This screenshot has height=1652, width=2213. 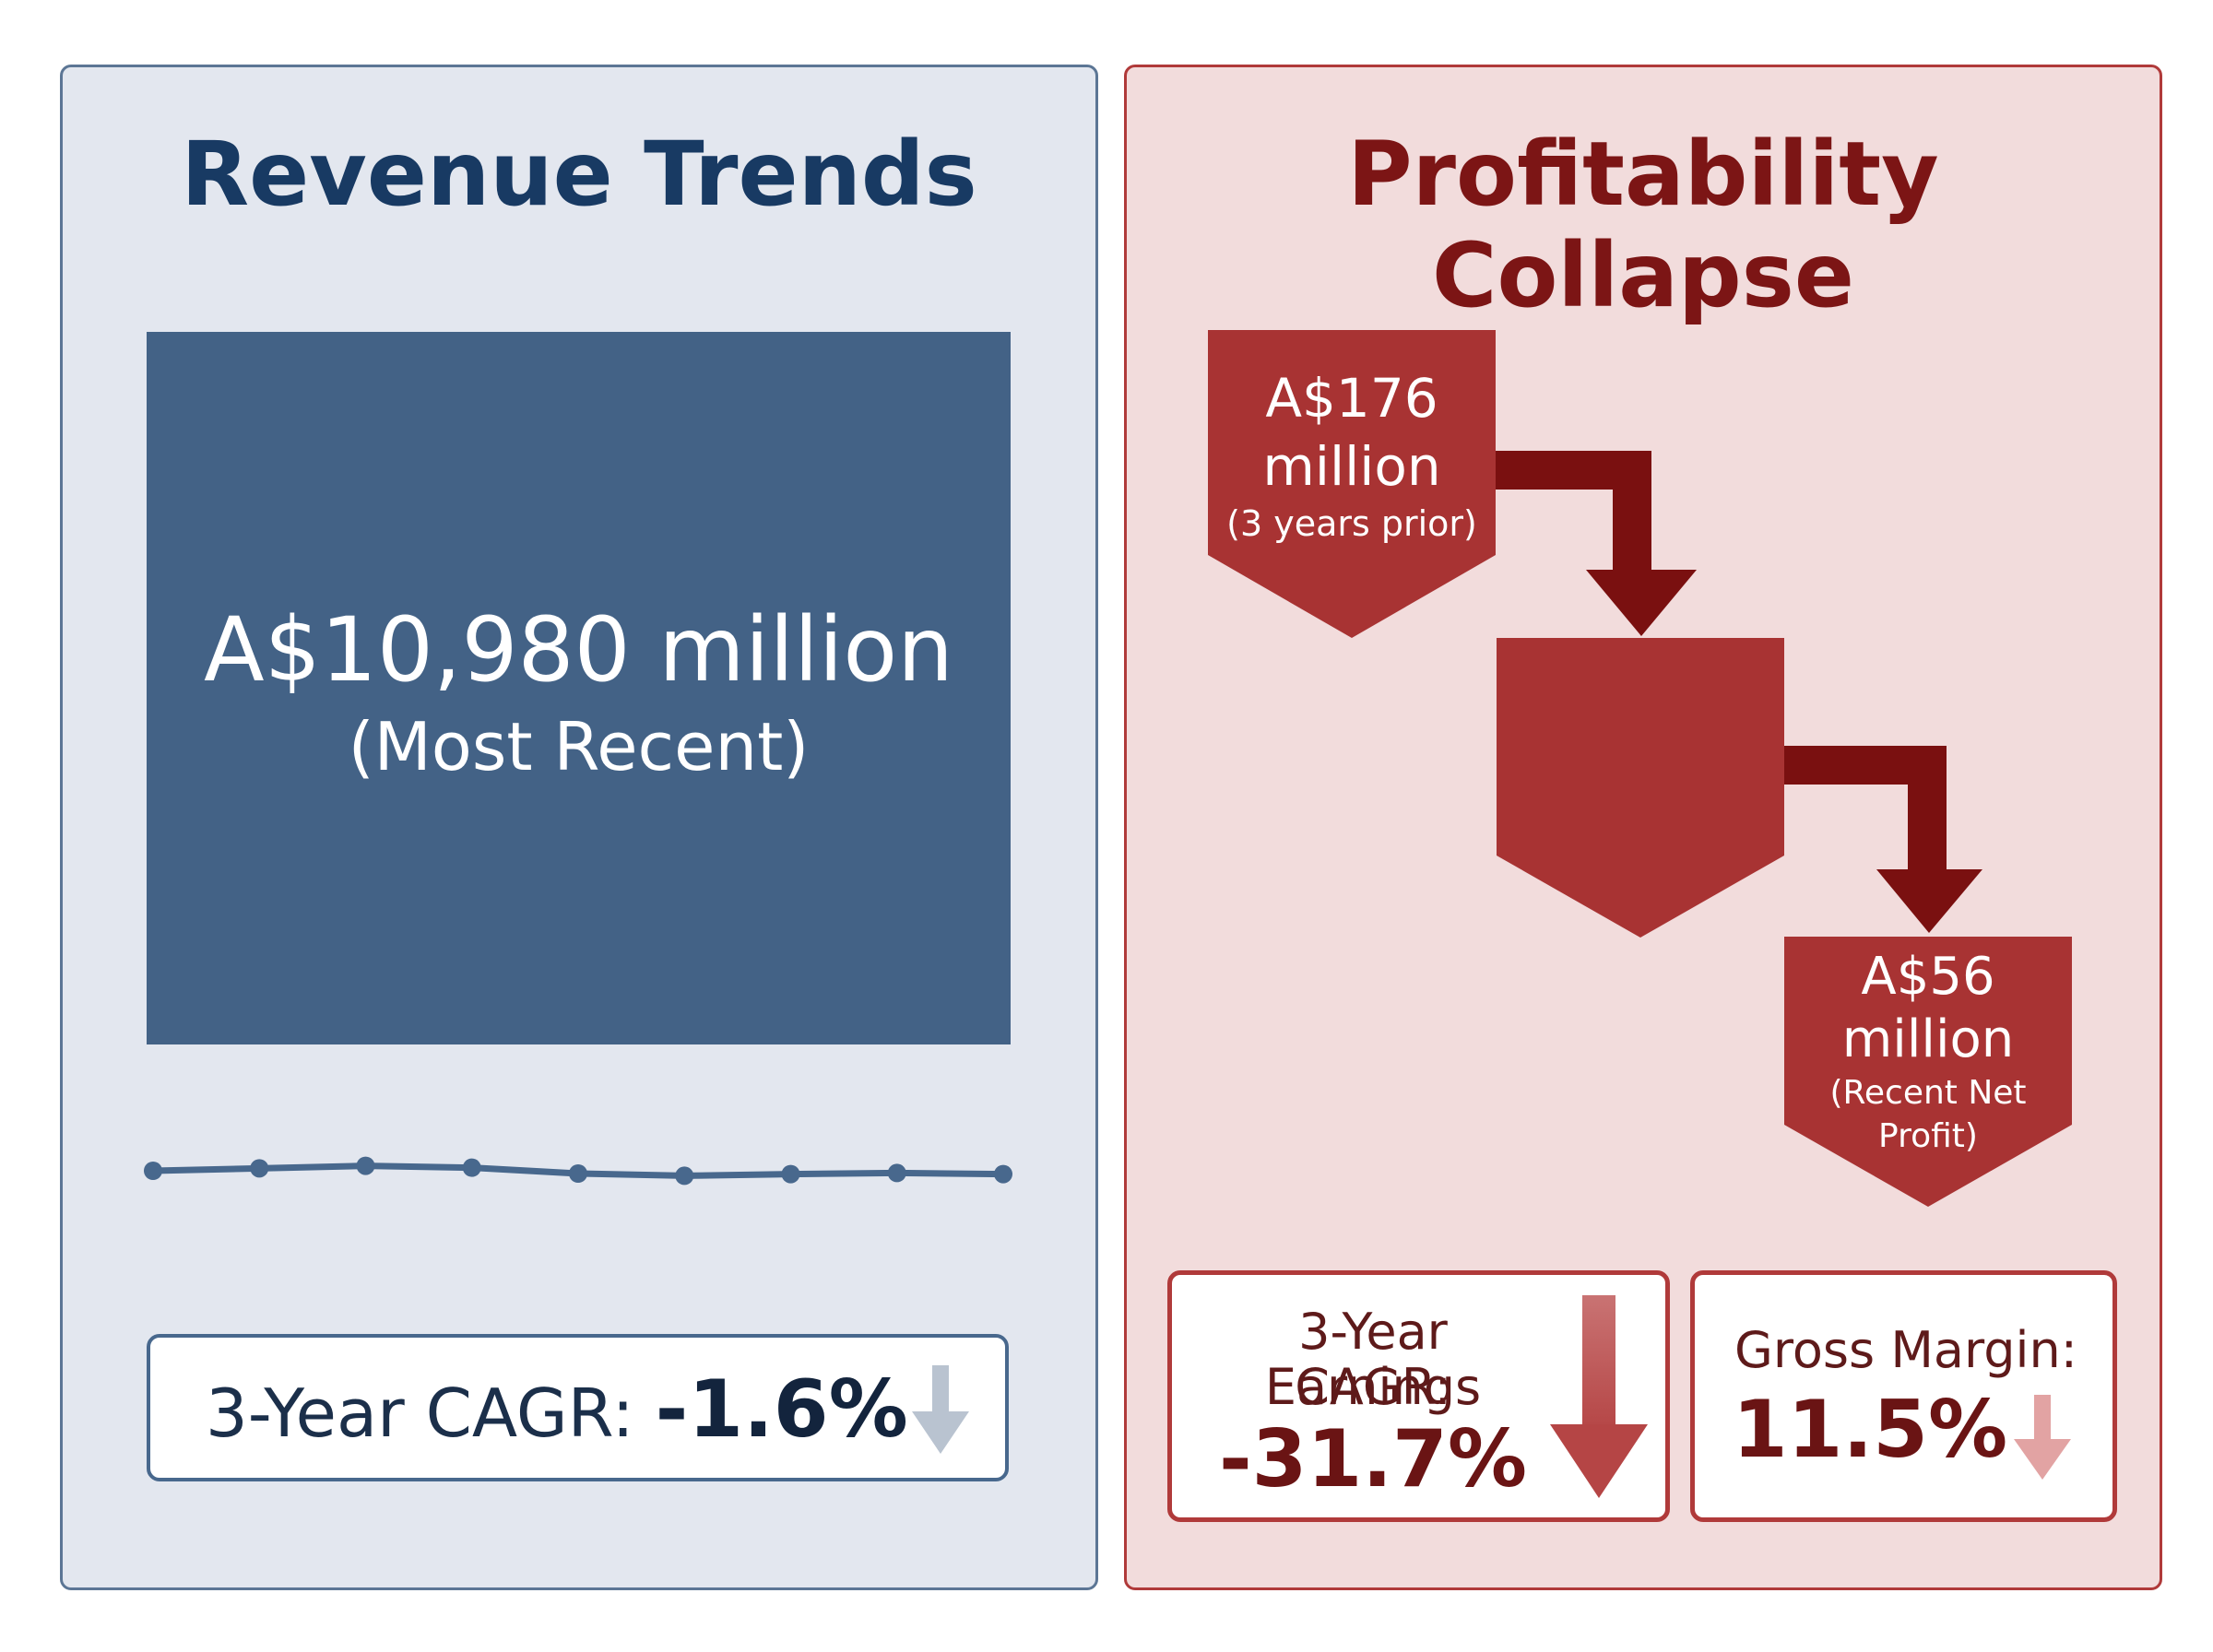 I want to click on end-profit-value: A$56, so click(x=1928, y=977).